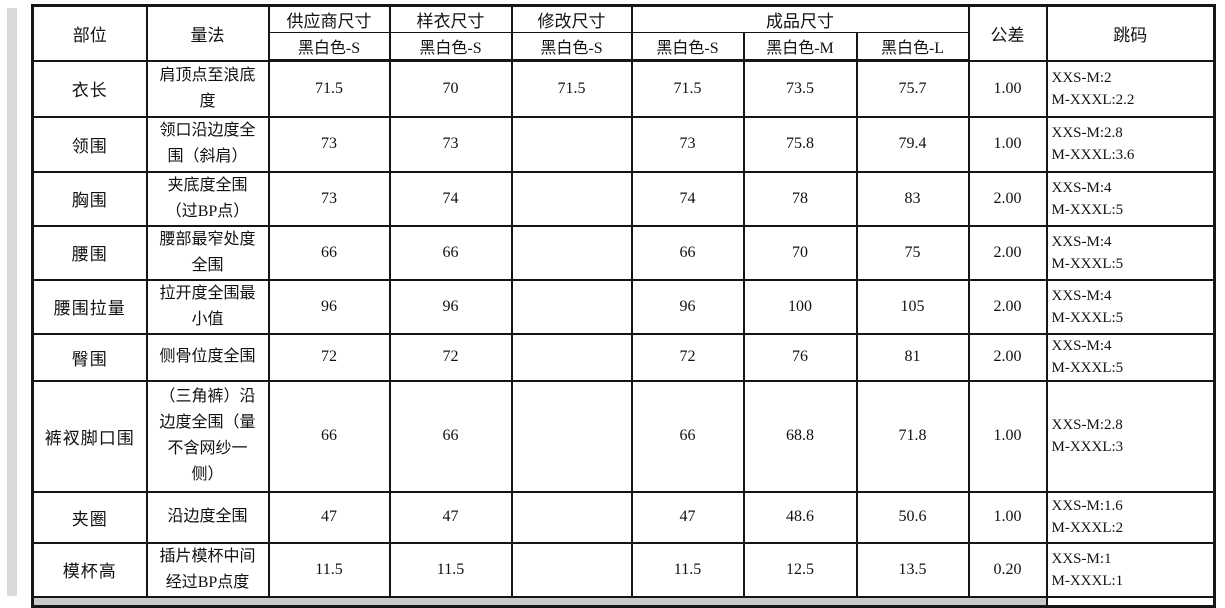 The width and height of the screenshot is (1225, 608). I want to click on subheader-finished-l: 黑白色-L, so click(912, 47).